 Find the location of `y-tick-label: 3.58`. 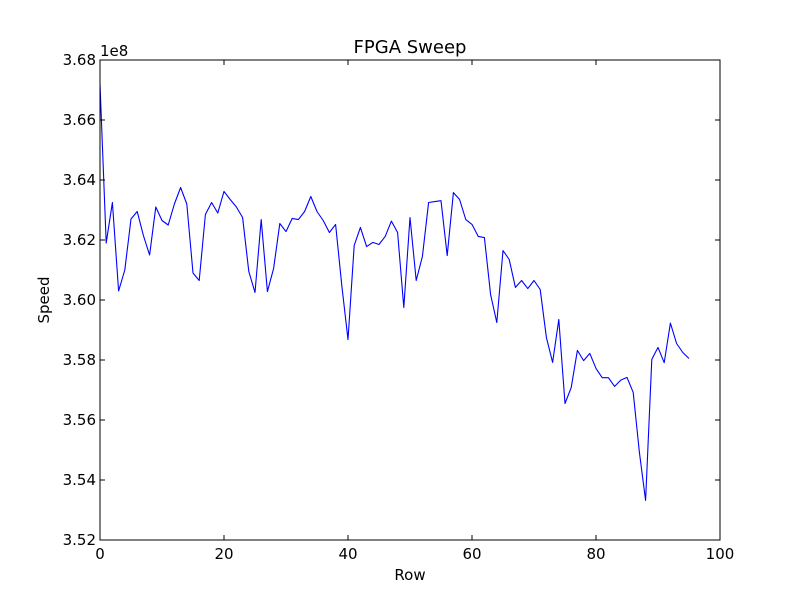

y-tick-label: 3.58 is located at coordinates (79, 360).